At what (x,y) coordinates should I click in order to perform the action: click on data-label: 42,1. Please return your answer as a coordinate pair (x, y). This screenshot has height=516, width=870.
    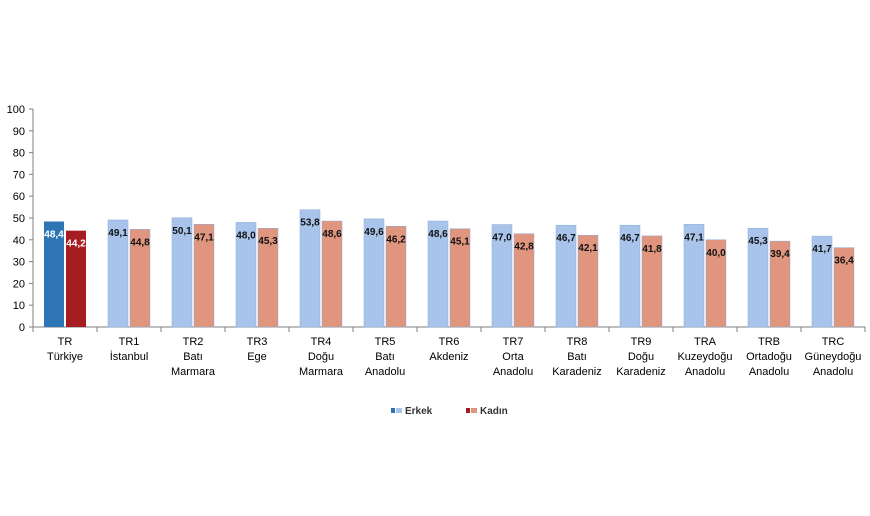
    Looking at the image, I should click on (588, 248).